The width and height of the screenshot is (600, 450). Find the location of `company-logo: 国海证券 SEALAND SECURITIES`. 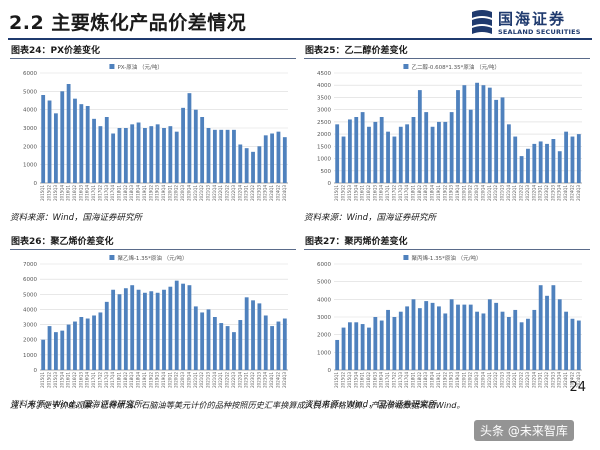

company-logo: 国海证券 SEALAND SECURITIES is located at coordinates (529, 24).